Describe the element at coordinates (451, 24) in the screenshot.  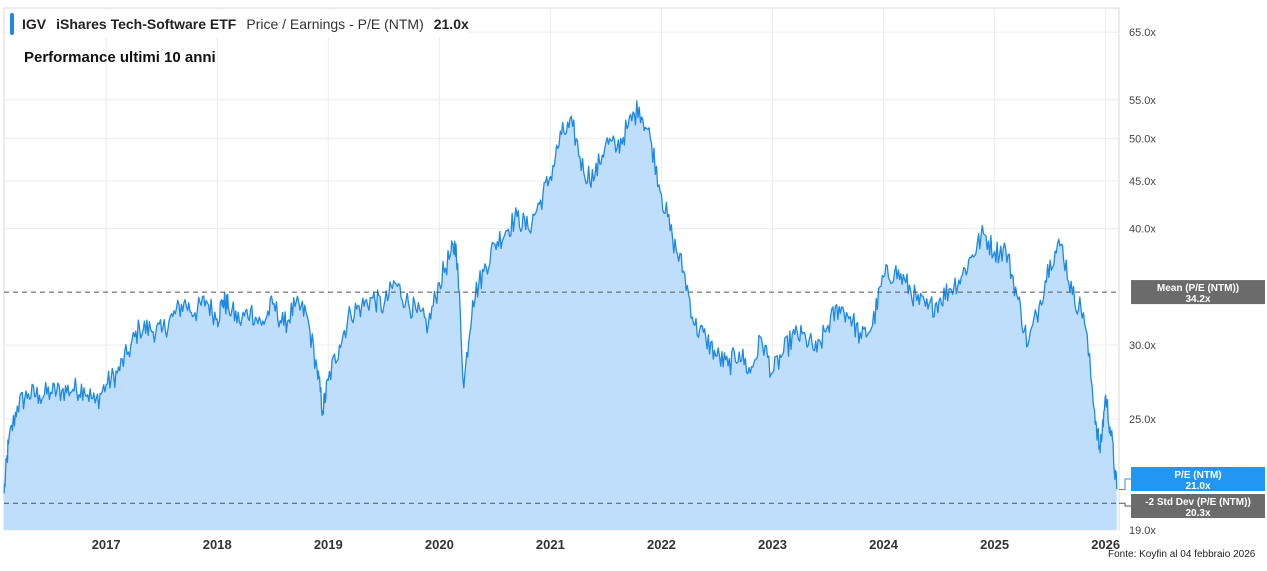
I see `legend-value: 21.0x` at that location.